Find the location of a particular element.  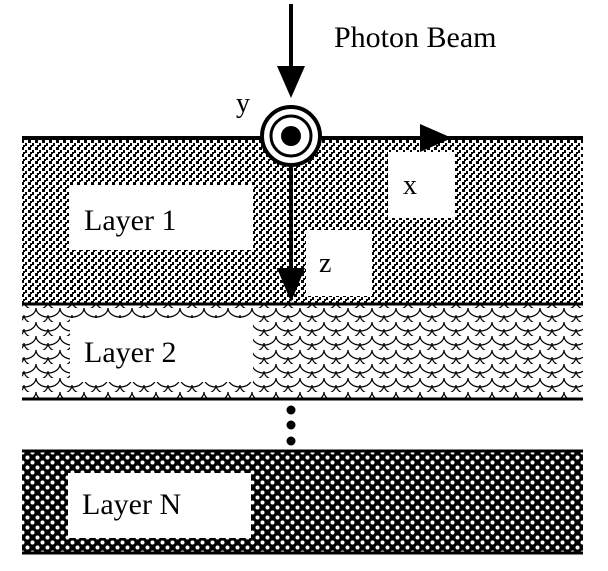

photon-beam-arrow is located at coordinates (291, 51).